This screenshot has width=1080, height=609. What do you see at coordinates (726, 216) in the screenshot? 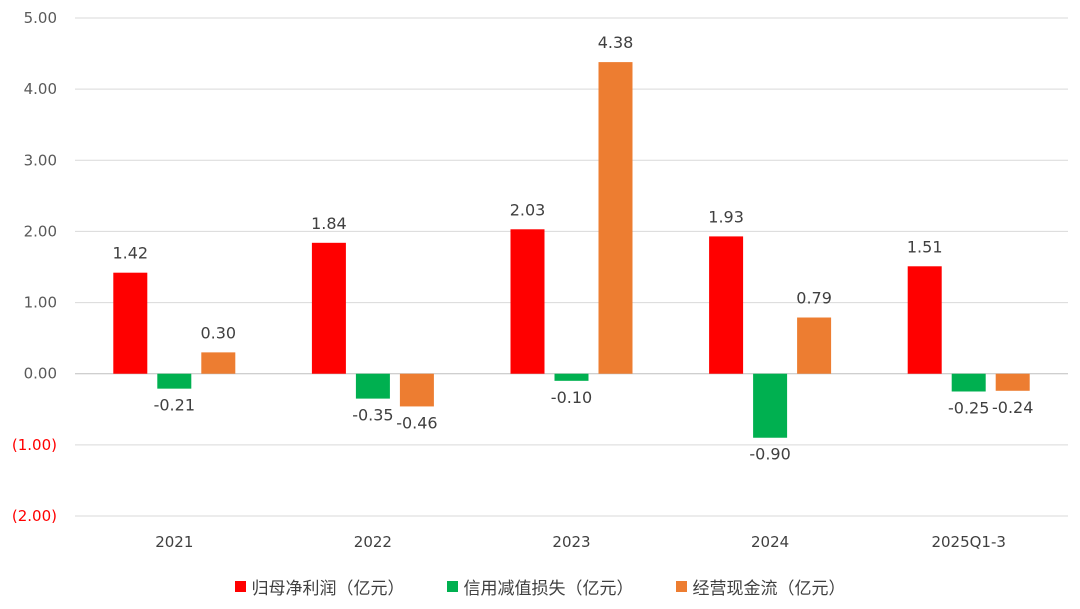
I see `data-label: 1.93` at bounding box center [726, 216].